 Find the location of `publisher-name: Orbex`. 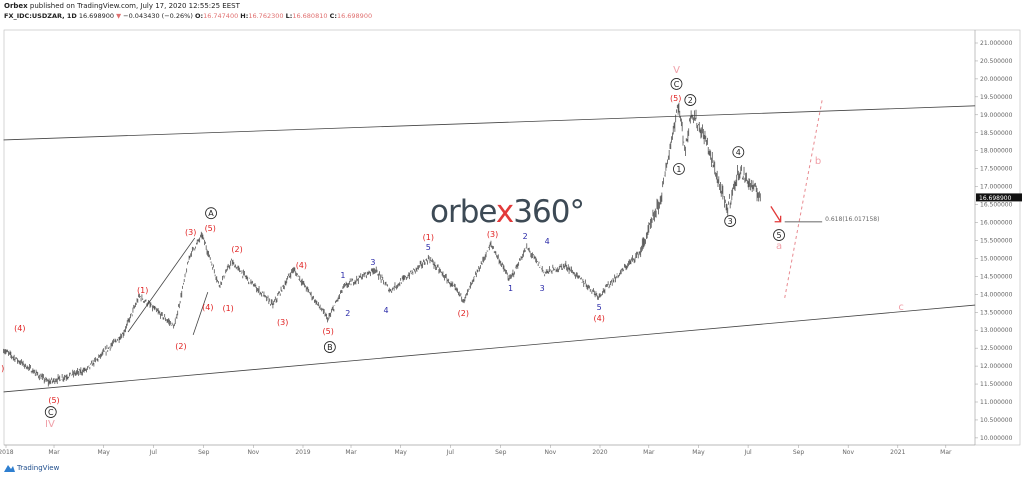

publisher-name: Orbex is located at coordinates (16, 6).